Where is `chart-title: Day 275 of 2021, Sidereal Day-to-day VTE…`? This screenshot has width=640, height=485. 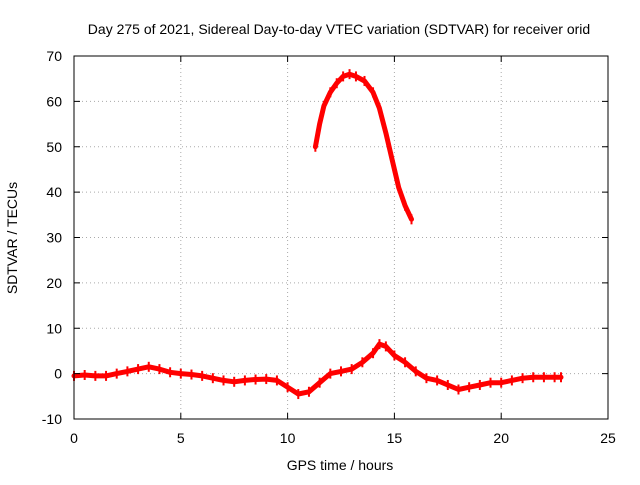 chart-title: Day 275 of 2021, Sidereal Day-to-day VTE… is located at coordinates (339, 29).